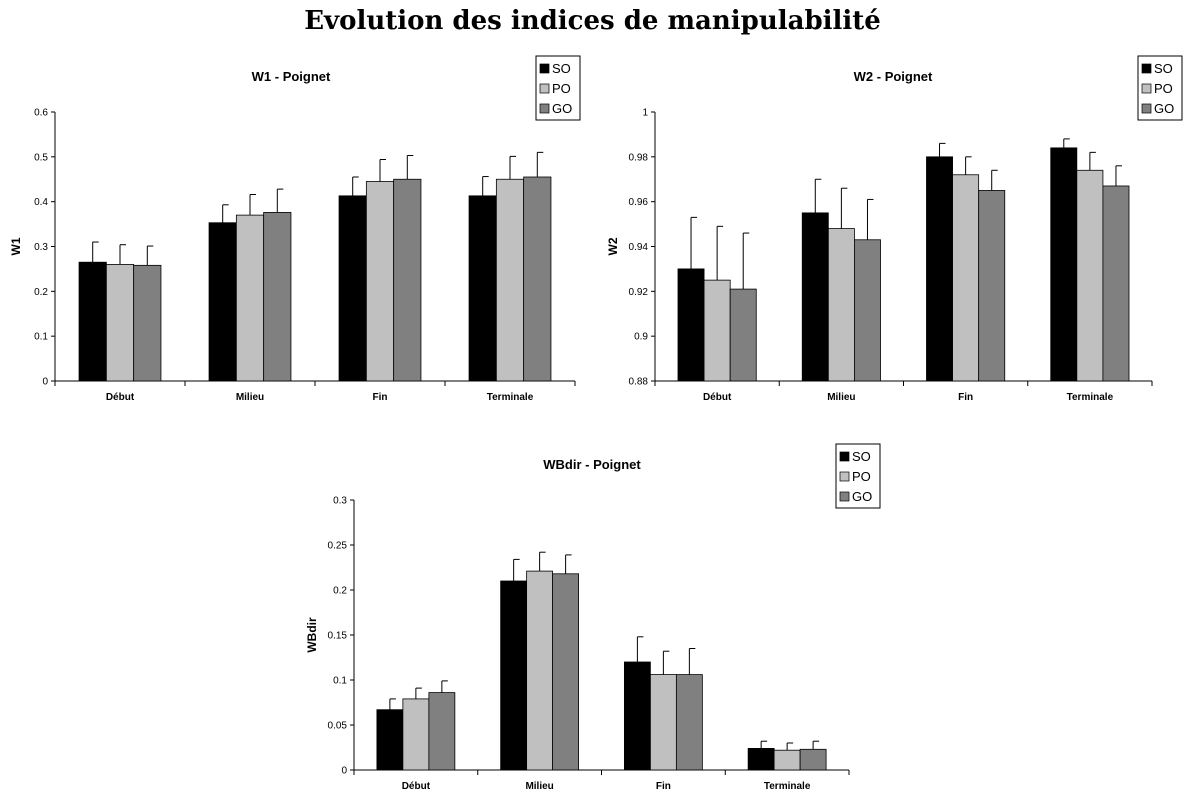 Image resolution: width=1185 pixels, height=794 pixels. Describe the element at coordinates (639, 202) in the screenshot. I see `y-tick-label: 0.96` at that location.